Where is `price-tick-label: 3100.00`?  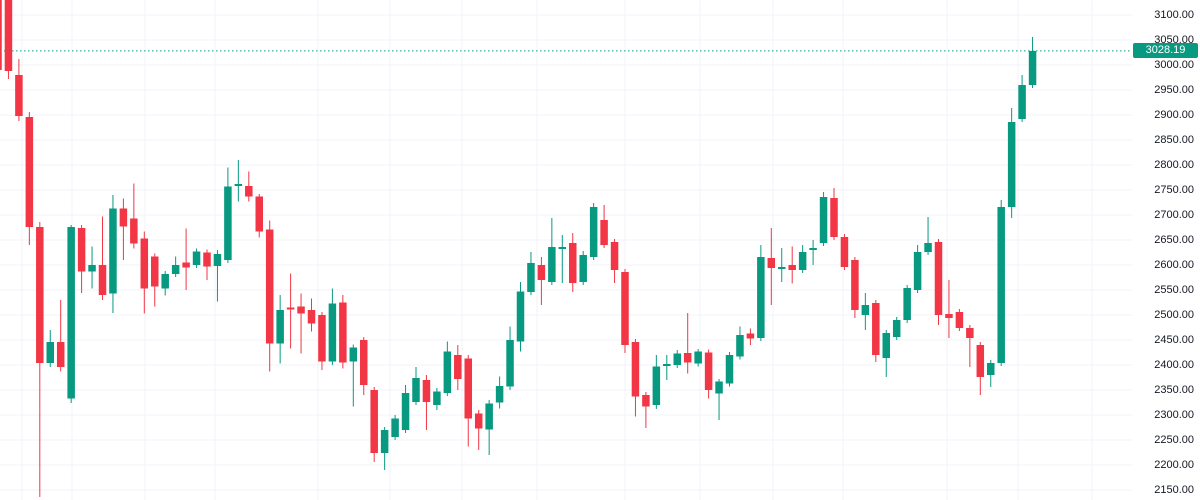 price-tick-label: 3100.00 is located at coordinates (1174, 14).